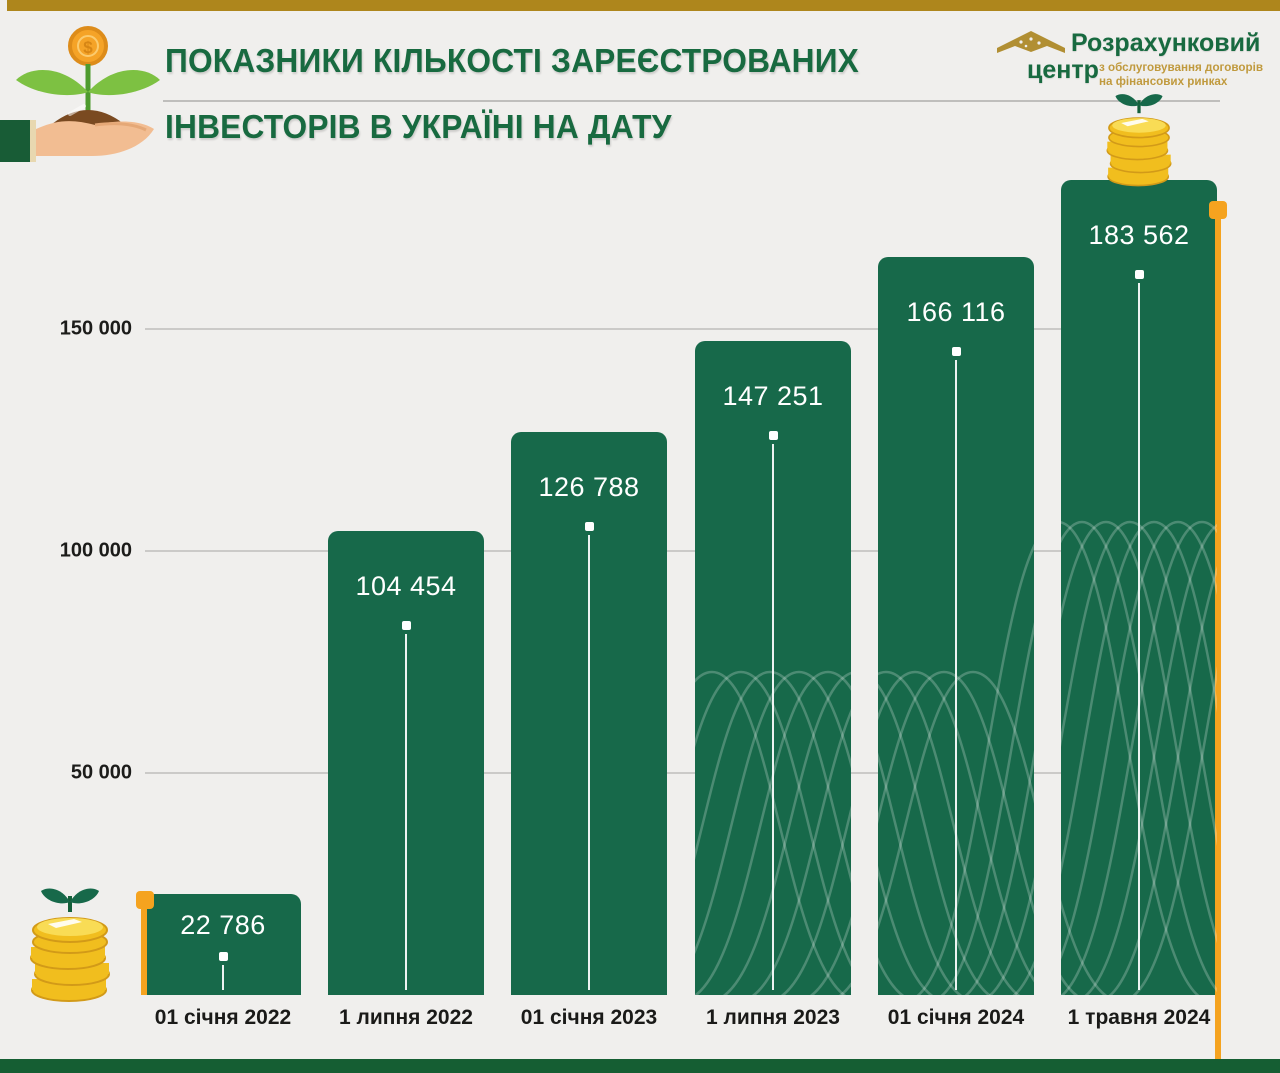  What do you see at coordinates (95, 550) in the screenshot?
I see `y-axis-tick-label: 100 000` at bounding box center [95, 550].